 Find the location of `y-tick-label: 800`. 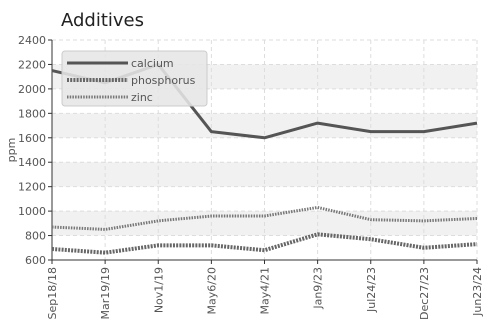

y-tick-label: 800 is located at coordinates (35, 236).